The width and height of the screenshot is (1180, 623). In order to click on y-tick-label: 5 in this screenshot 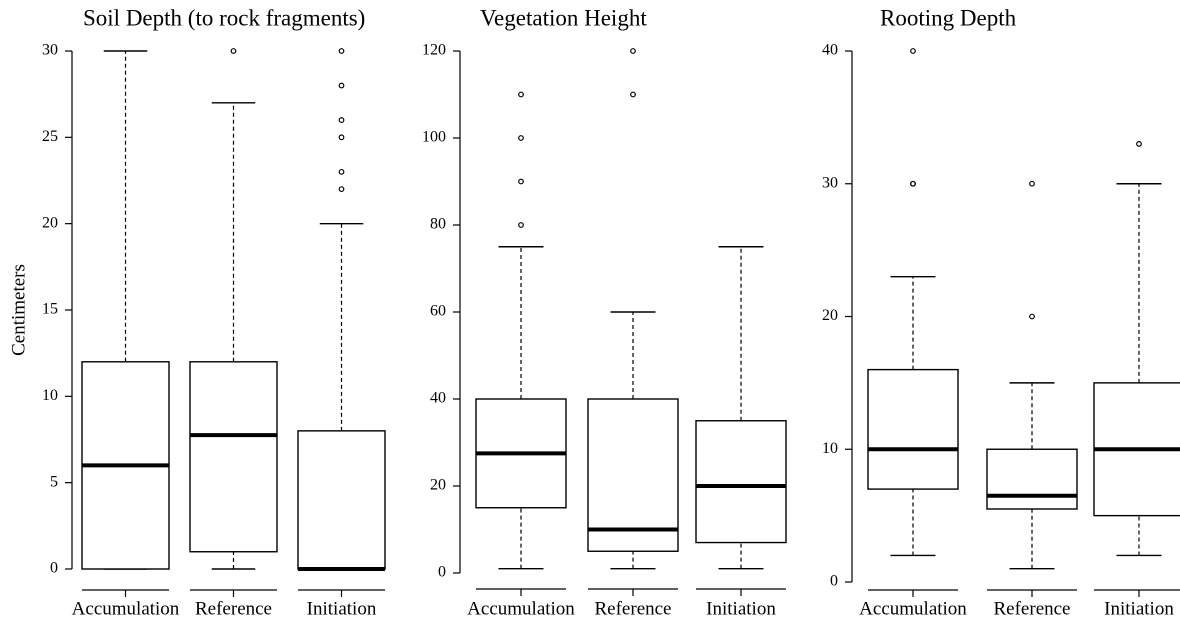, I will do `click(54, 481)`.